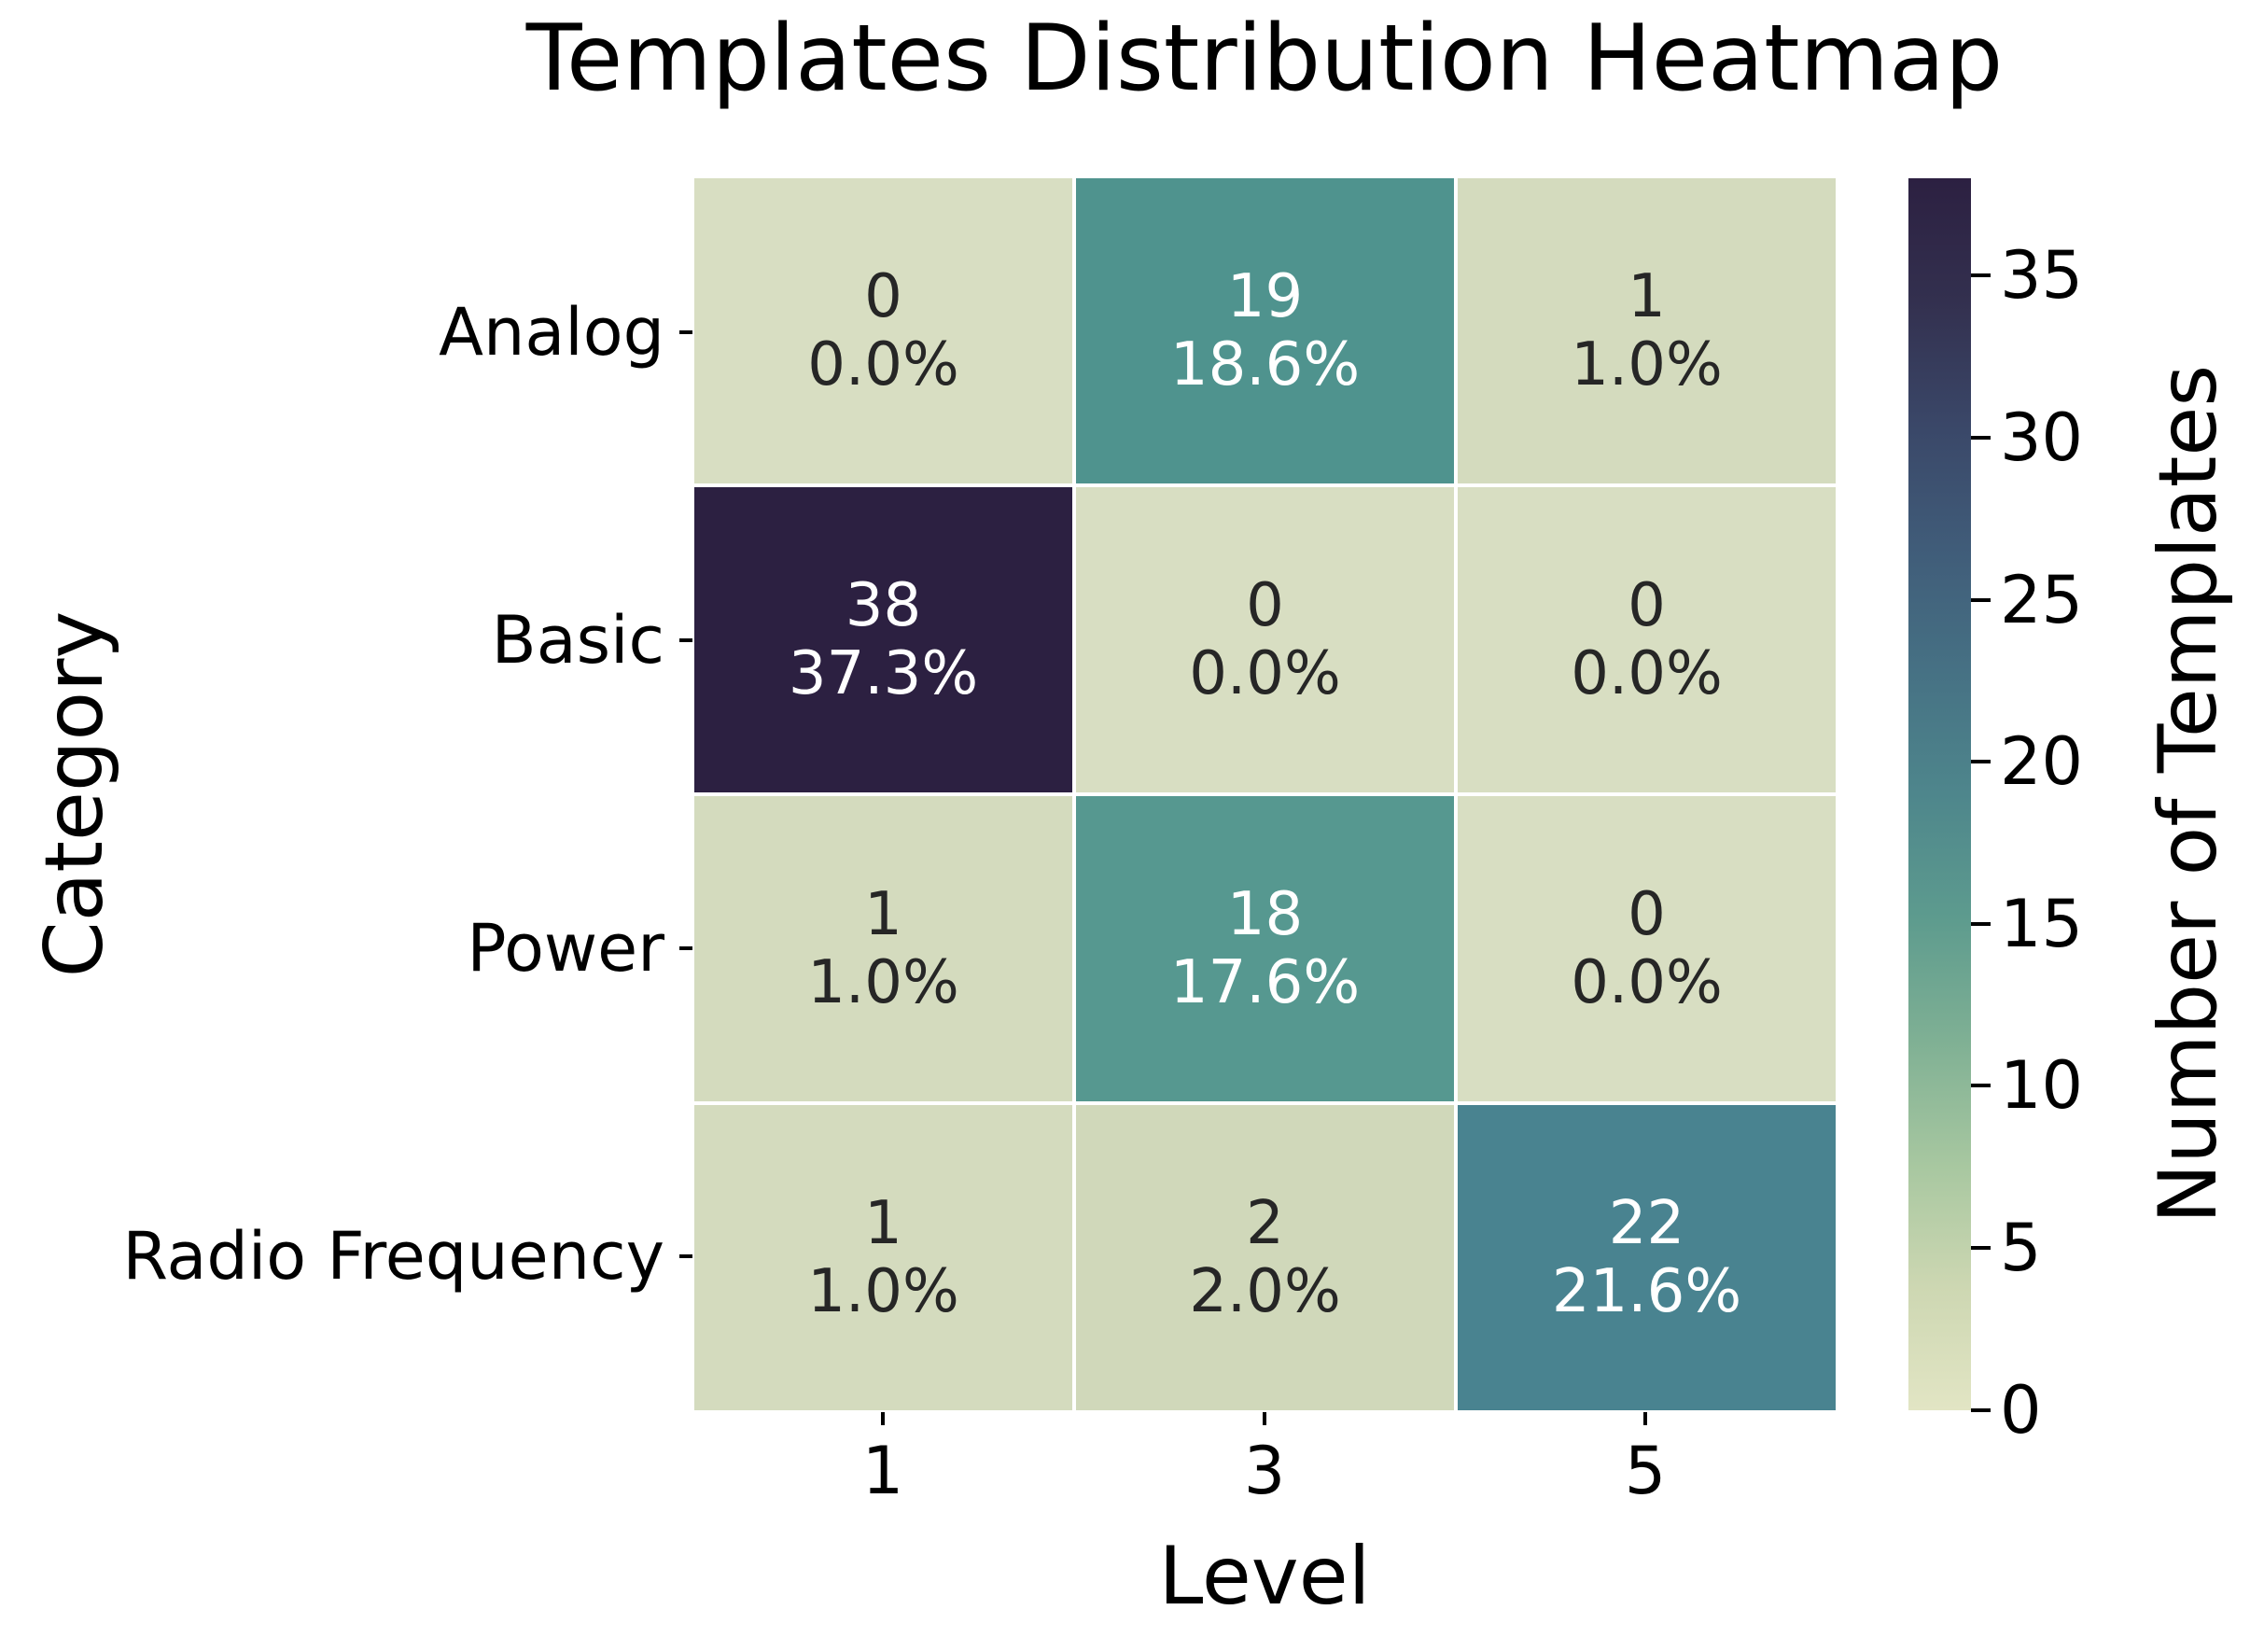 The height and width of the screenshot is (1652, 2250). I want to click on cell-radio-frequency-3: 2 2.0%, so click(1265, 1257).